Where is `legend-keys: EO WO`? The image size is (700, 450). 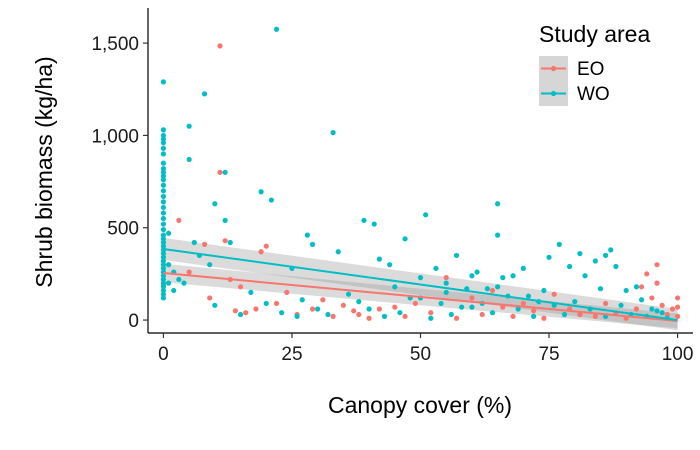
legend-keys: EO WO is located at coordinates (574, 81).